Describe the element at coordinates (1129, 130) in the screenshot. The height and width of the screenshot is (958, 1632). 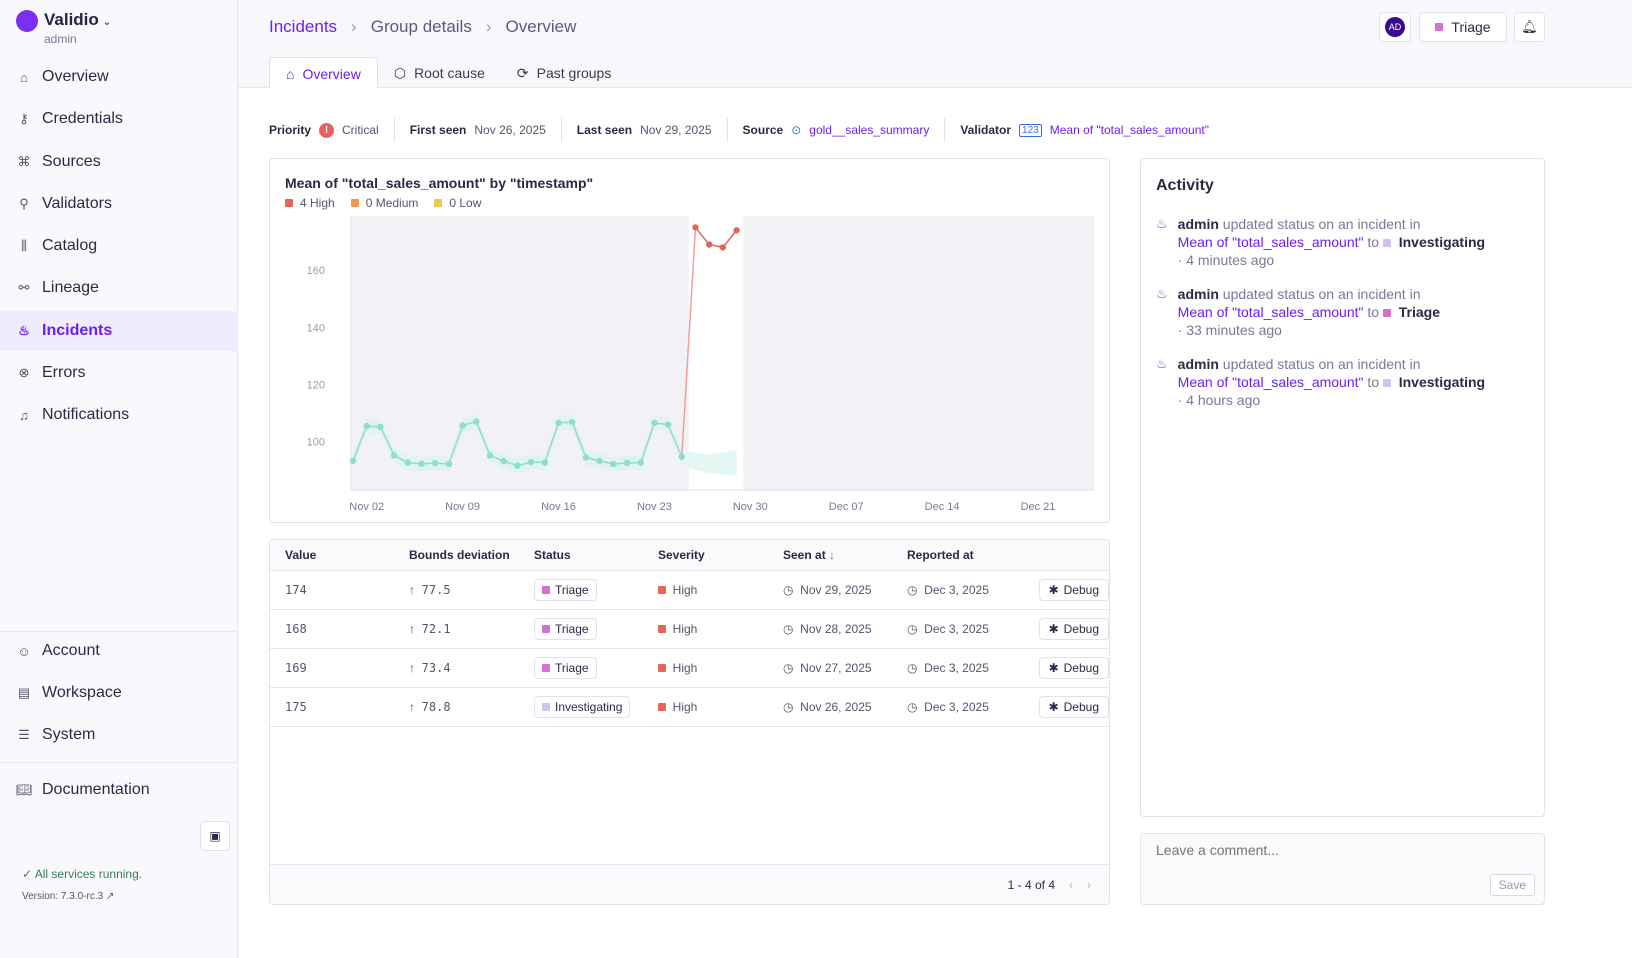
I see `validator-link: Mean of "total_sales_amount"` at that location.